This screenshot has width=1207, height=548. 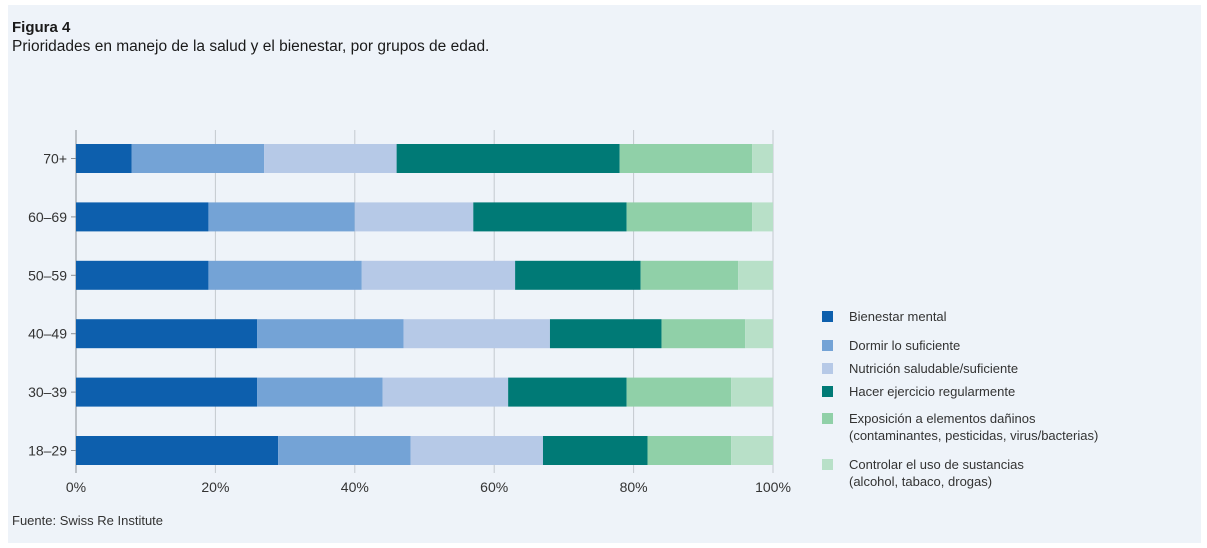 What do you see at coordinates (47, 392) in the screenshot?
I see `y-tick-label: 30–39` at bounding box center [47, 392].